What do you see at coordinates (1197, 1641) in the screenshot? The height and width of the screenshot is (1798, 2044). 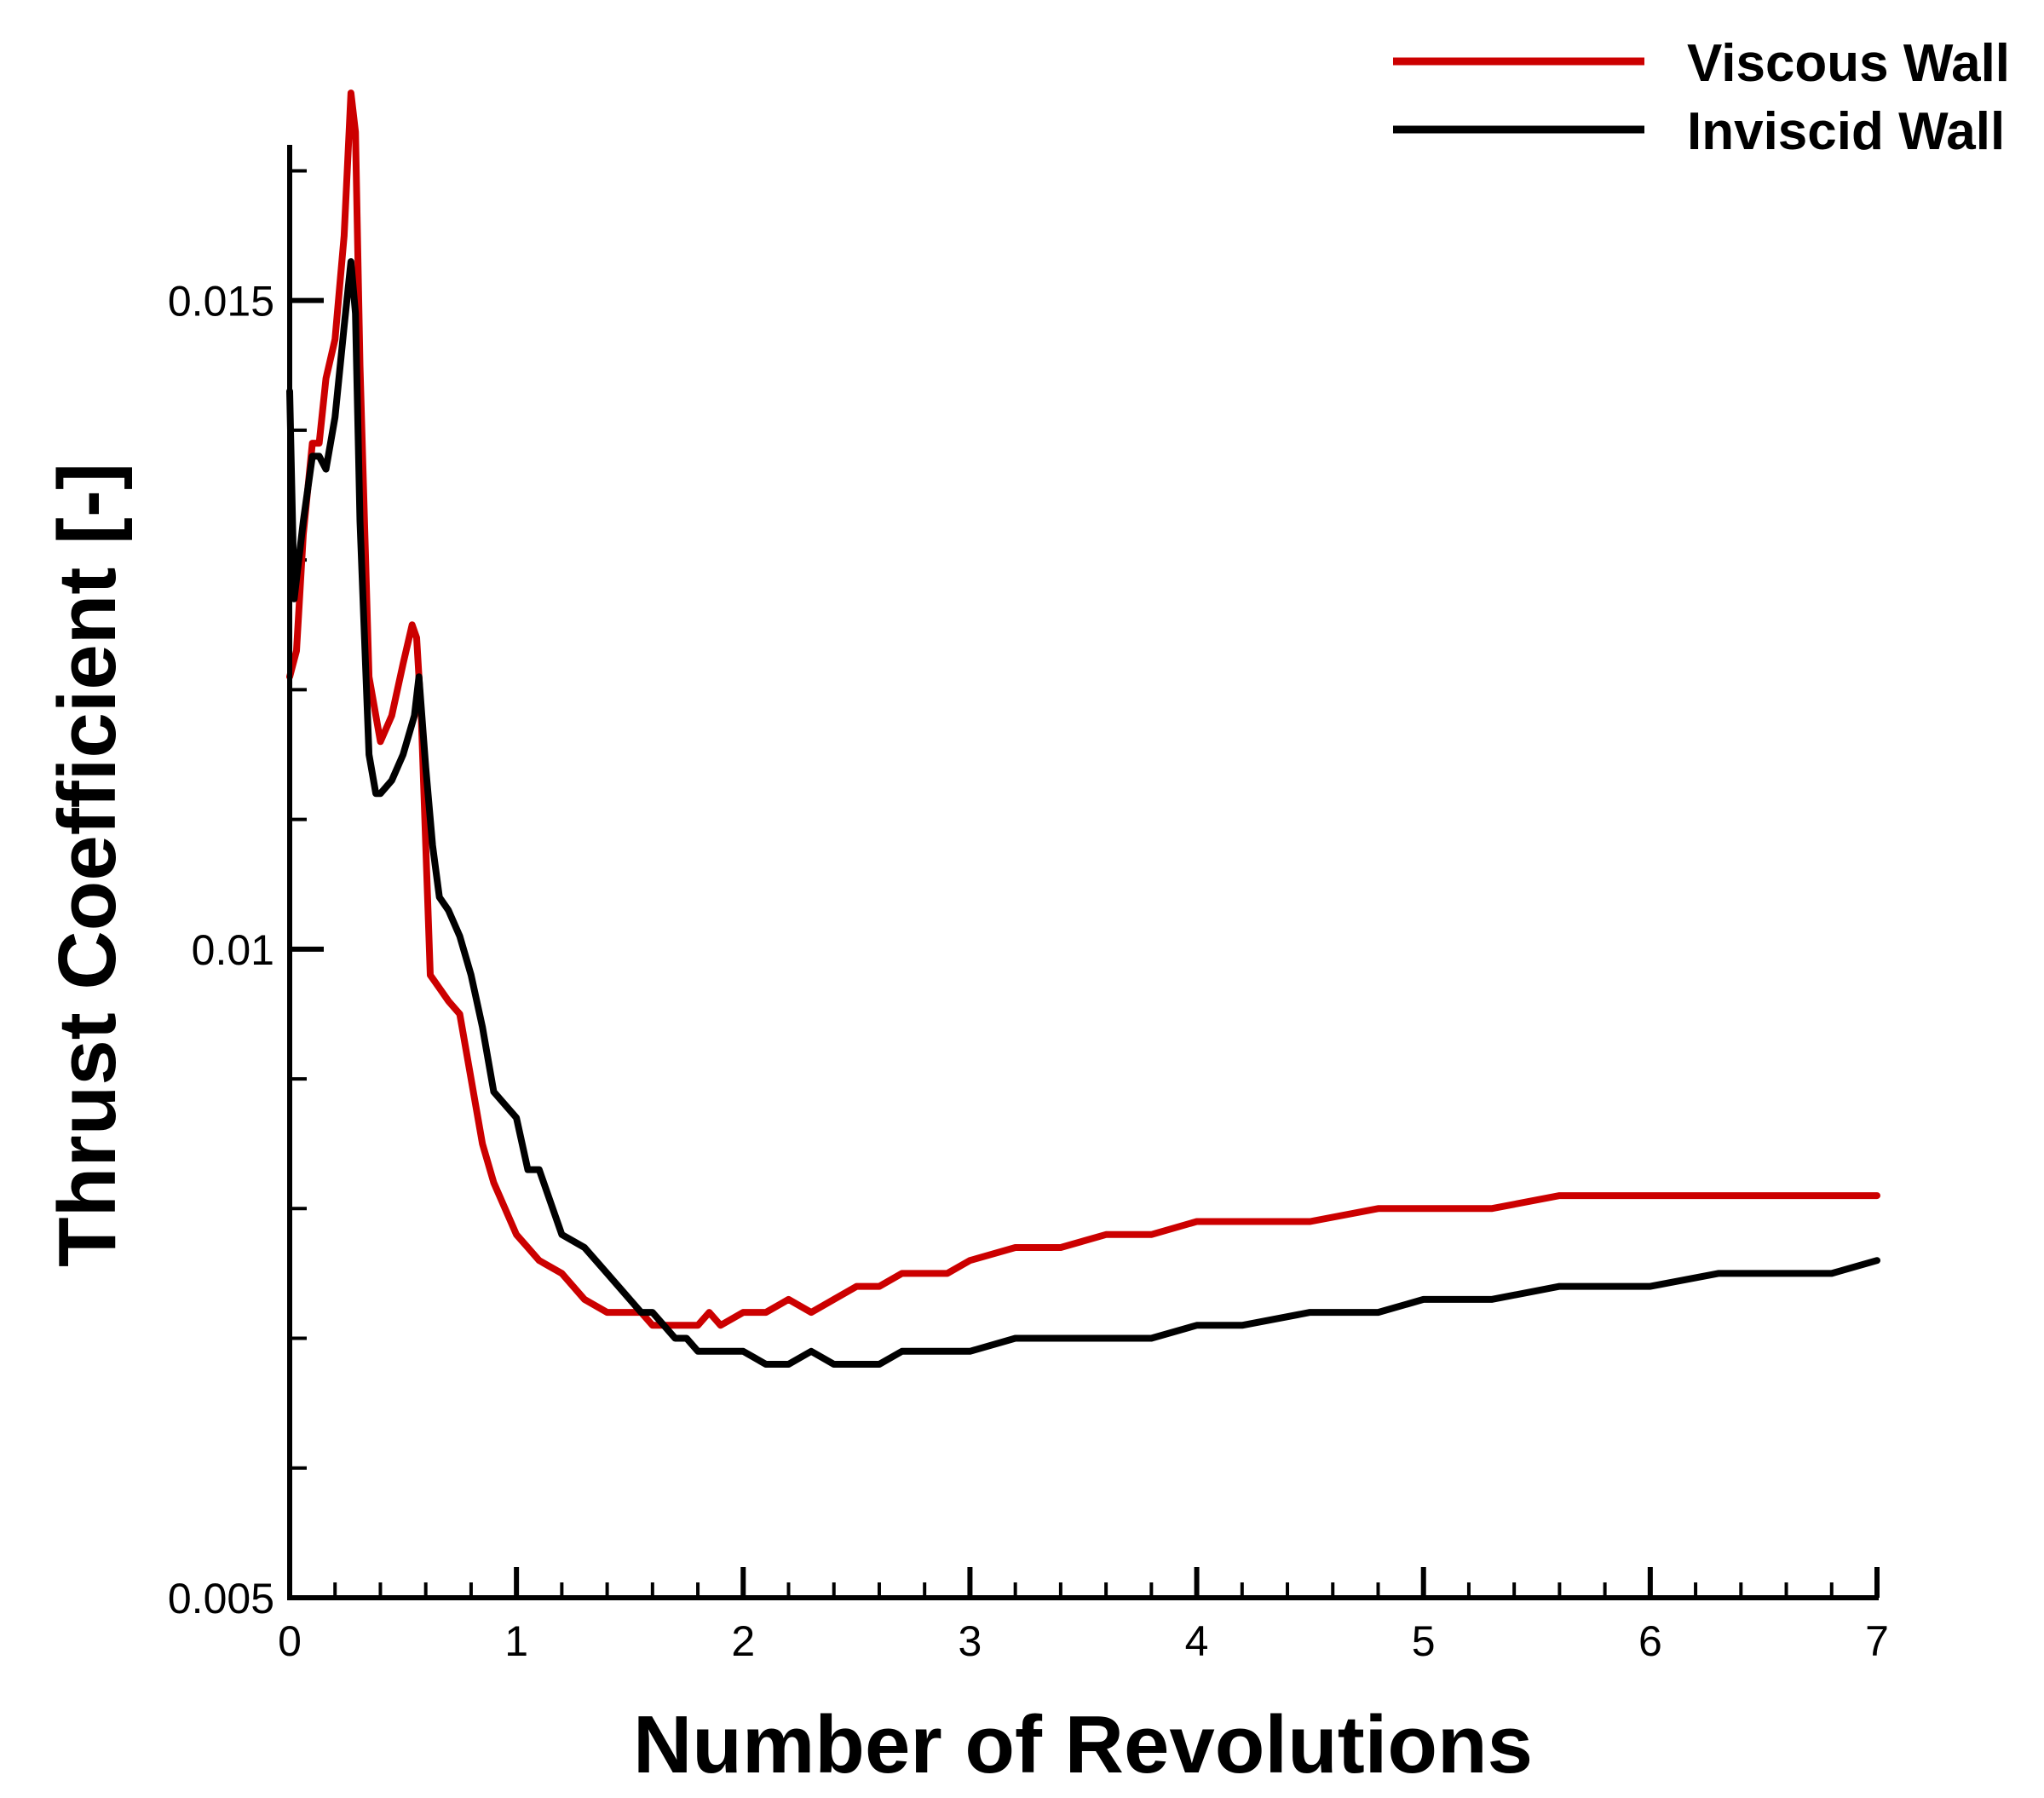 I see `x-tick-label: 4` at bounding box center [1197, 1641].